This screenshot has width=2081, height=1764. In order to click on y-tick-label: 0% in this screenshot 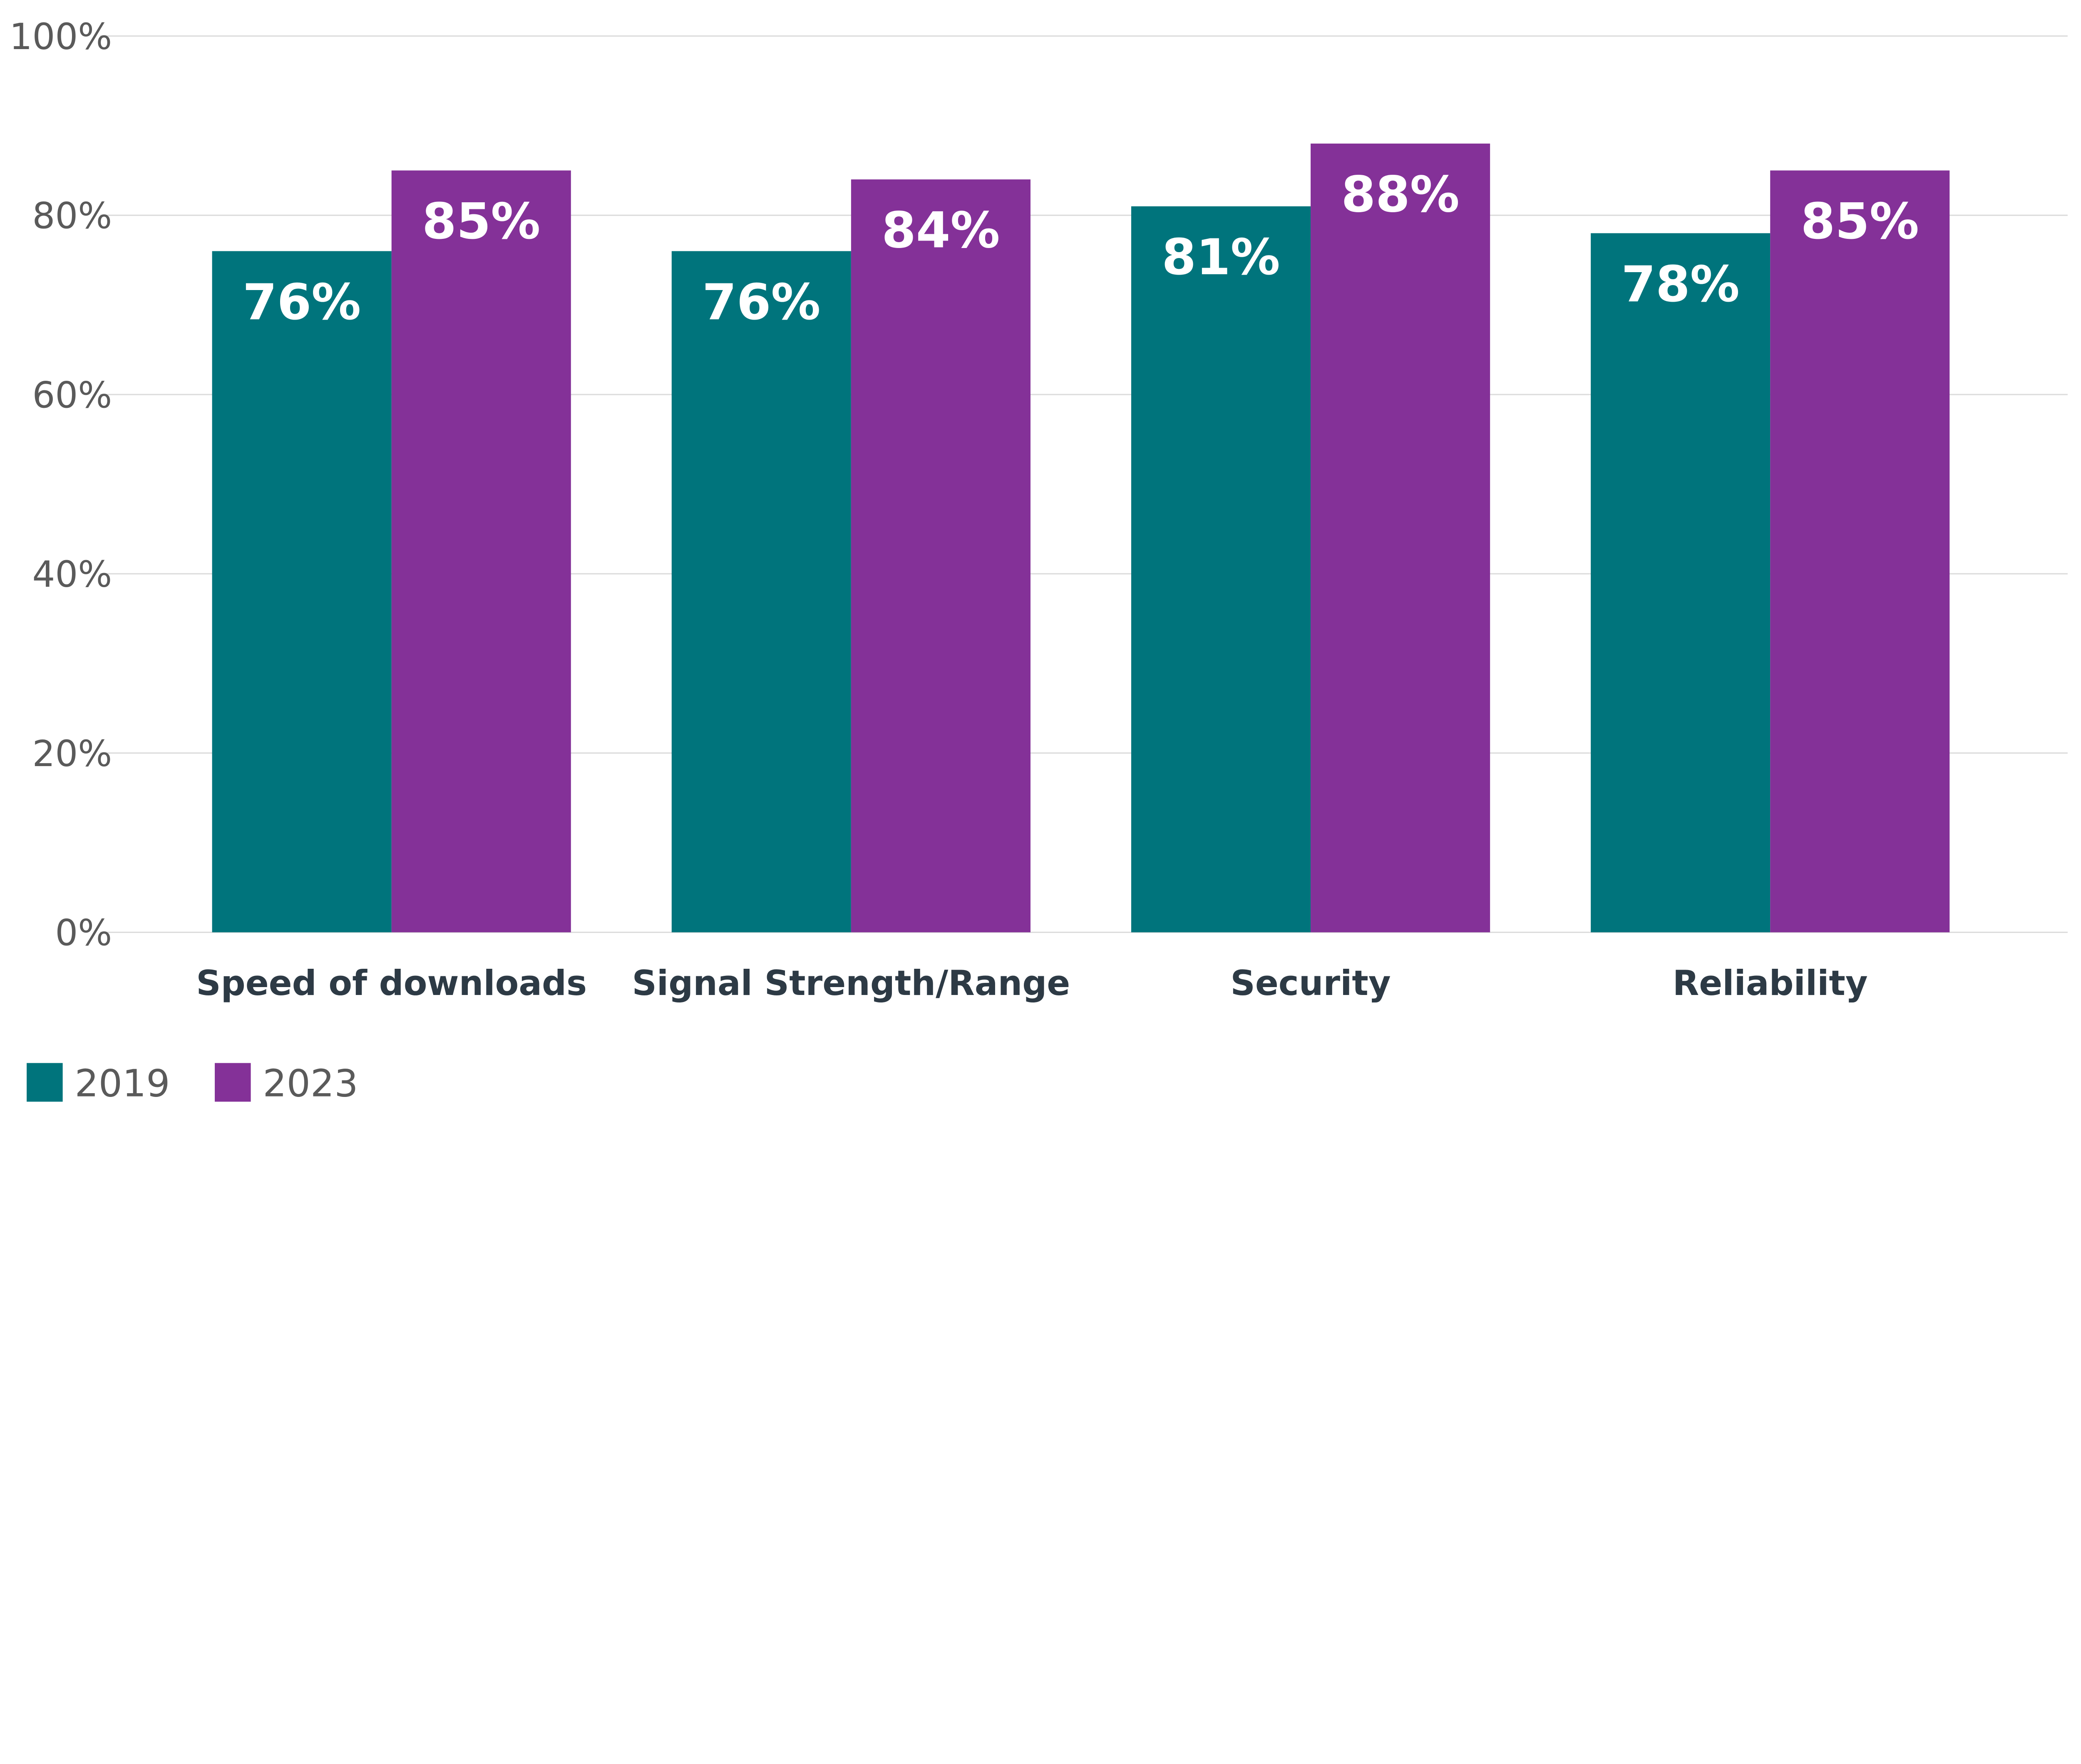, I will do `click(83, 933)`.